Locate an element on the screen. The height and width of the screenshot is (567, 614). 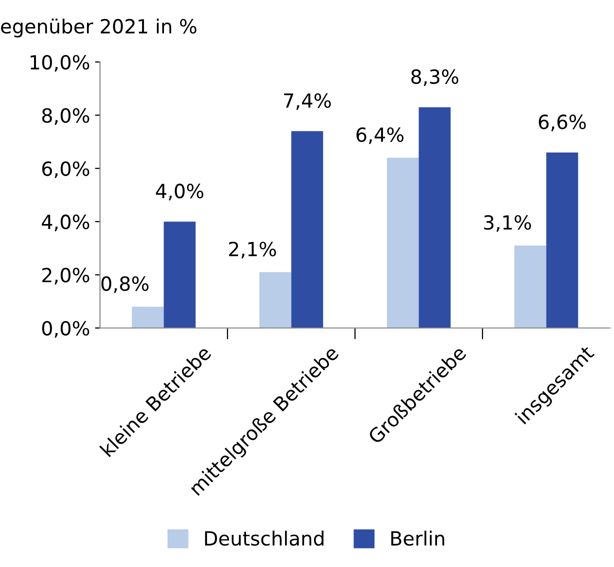
data-label: 6,4% is located at coordinates (380, 135).